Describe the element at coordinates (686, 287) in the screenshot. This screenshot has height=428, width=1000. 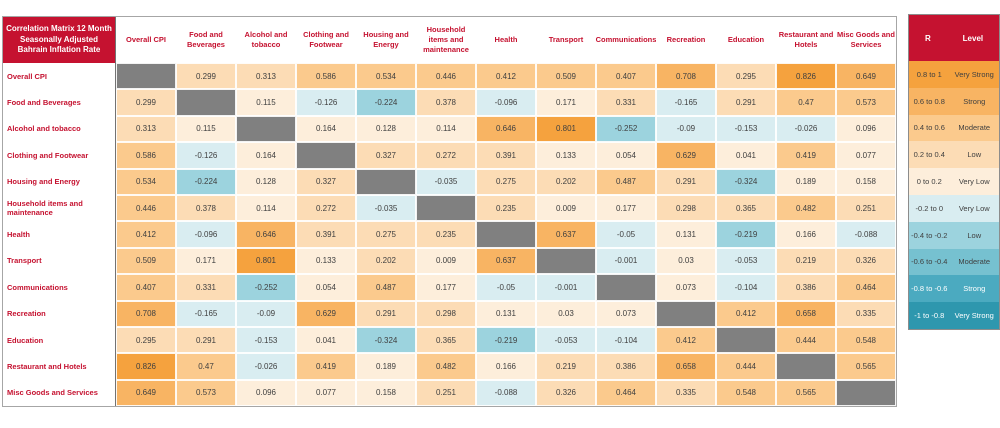
I see `matrix-cell: 0.073` at that location.